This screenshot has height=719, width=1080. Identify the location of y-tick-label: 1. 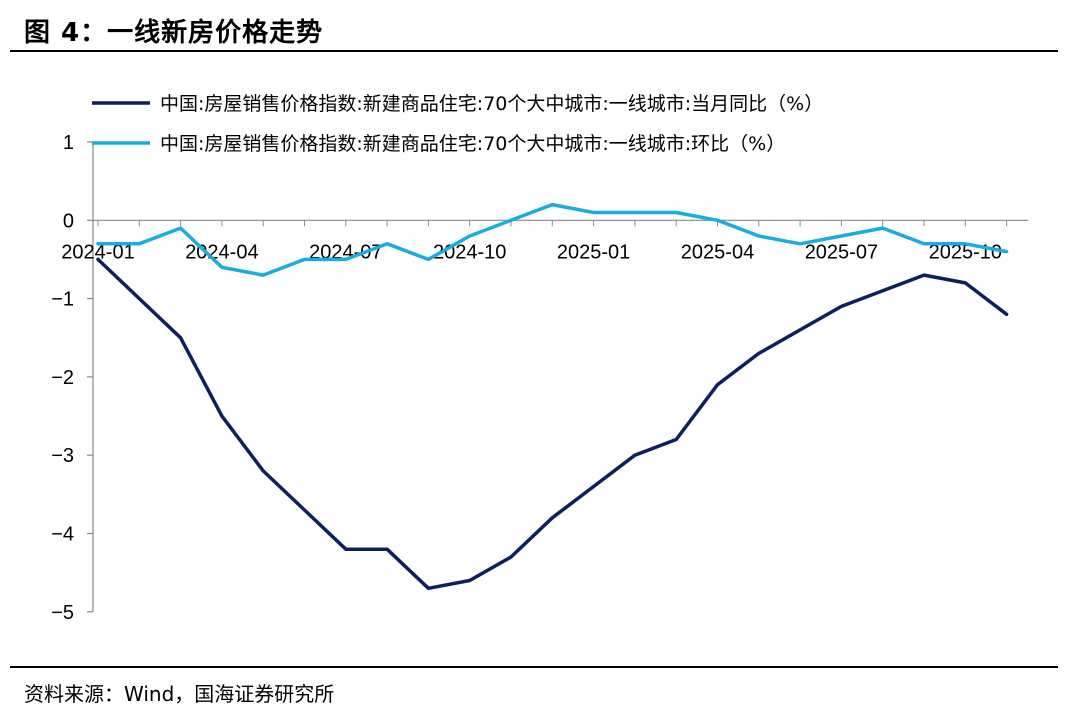
(68, 143).